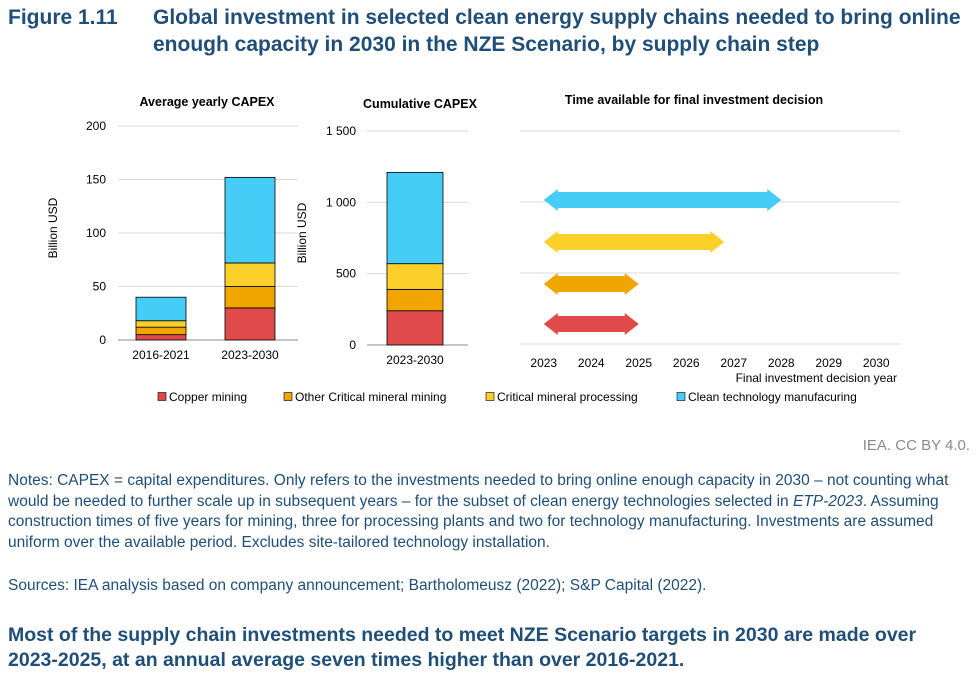 The height and width of the screenshot is (678, 976). I want to click on y-tick-label-c0-2: 100, so click(96, 233).